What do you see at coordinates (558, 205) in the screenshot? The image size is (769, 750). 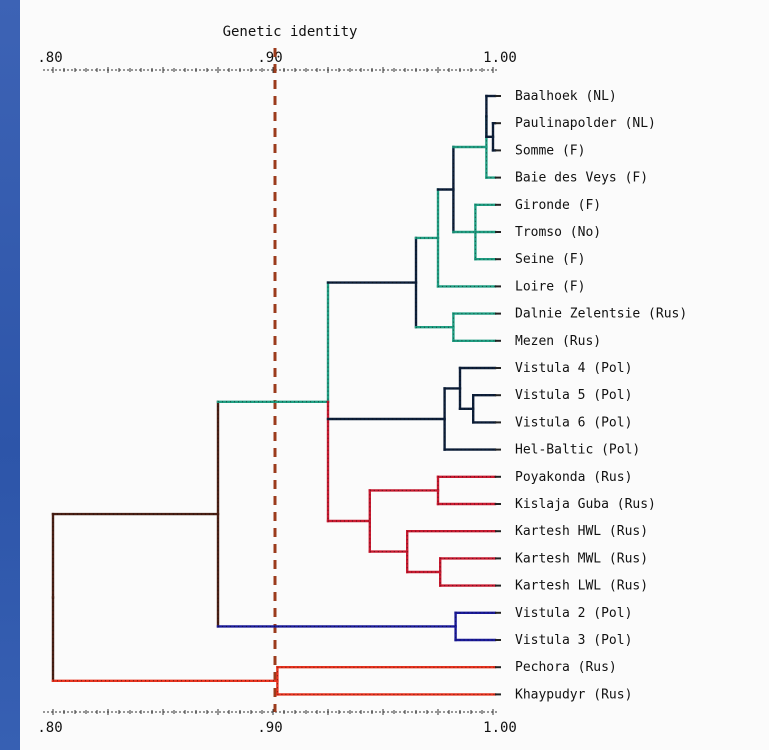 I see `taxon-label: Gironde (F)` at bounding box center [558, 205].